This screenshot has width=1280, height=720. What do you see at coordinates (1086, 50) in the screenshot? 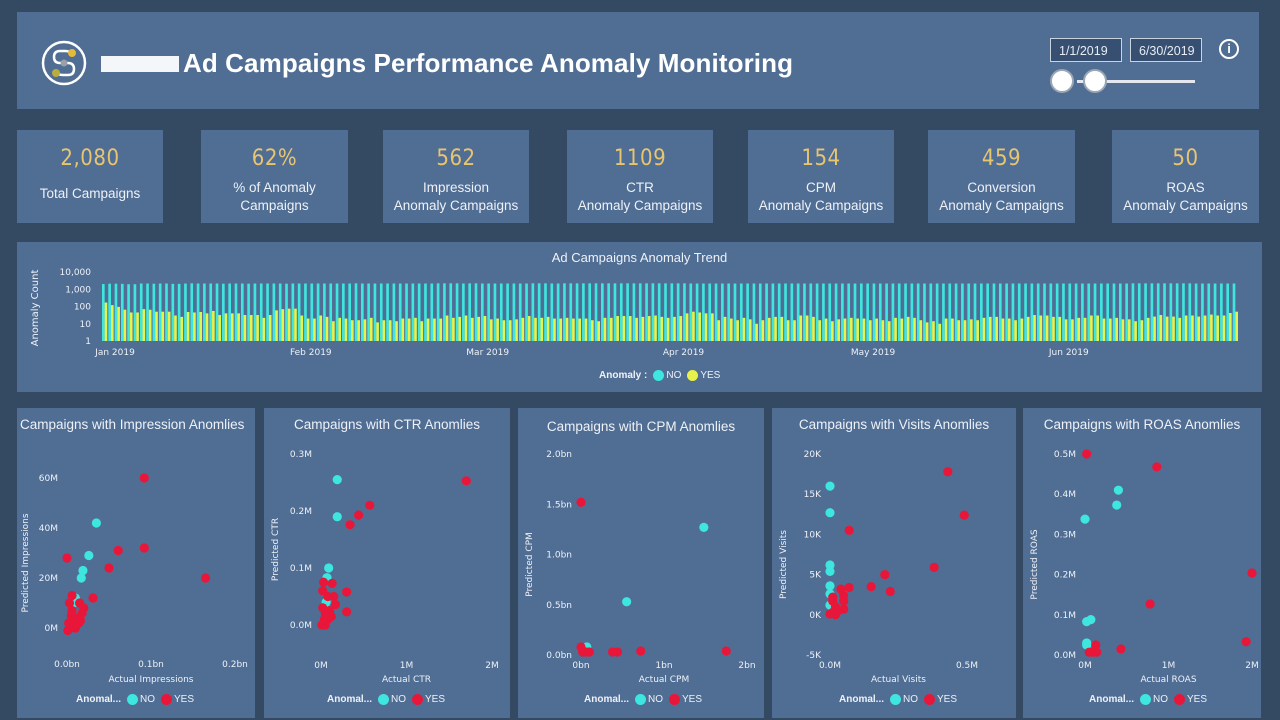
I see `start-date-input: 1/1/2019` at bounding box center [1086, 50].